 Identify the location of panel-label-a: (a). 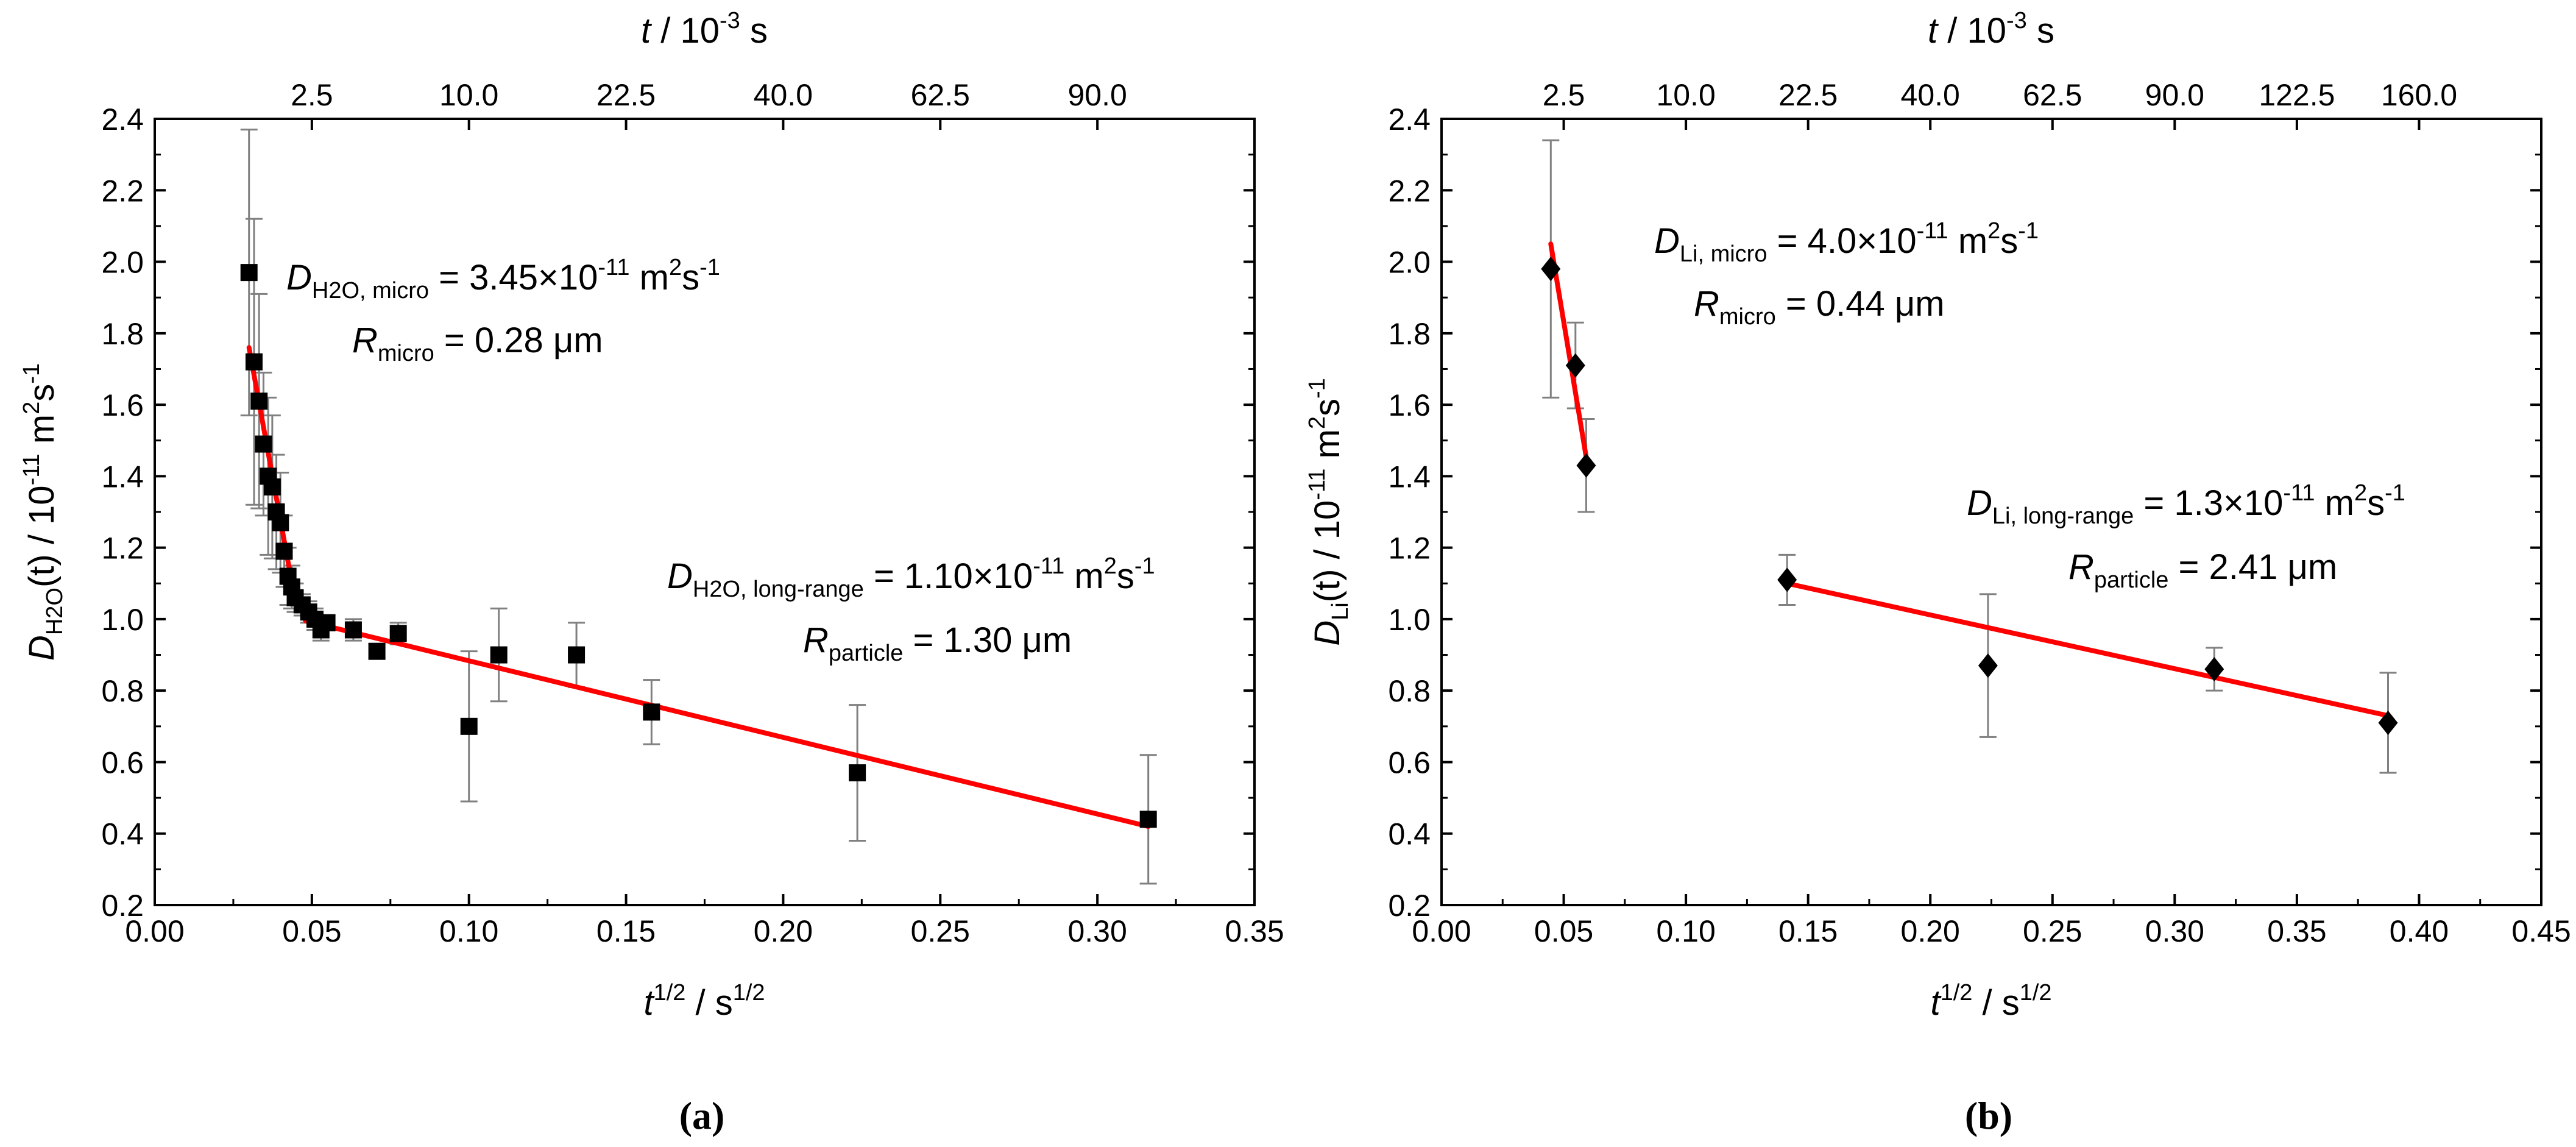
(702, 1115).